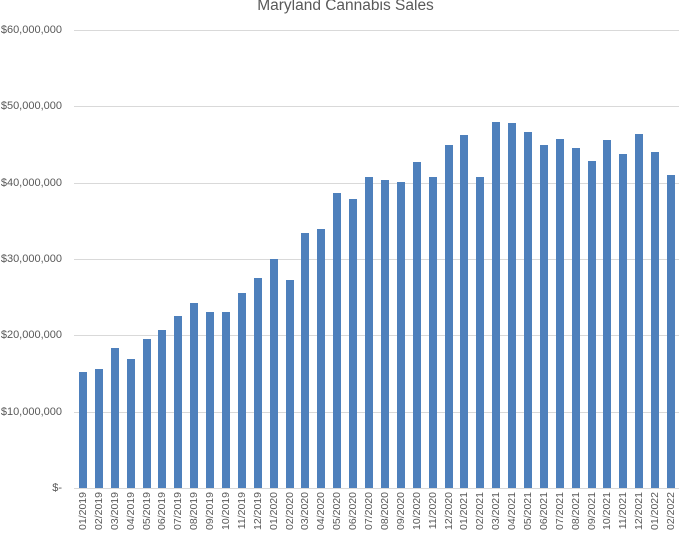  Describe the element at coordinates (289, 384) in the screenshot. I see `bar-02/2020` at that location.